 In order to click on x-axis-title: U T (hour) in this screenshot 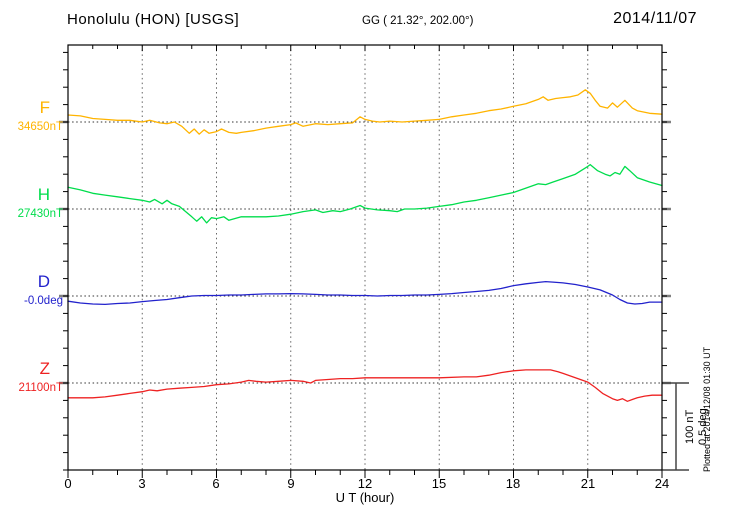, I will do `click(365, 497)`.